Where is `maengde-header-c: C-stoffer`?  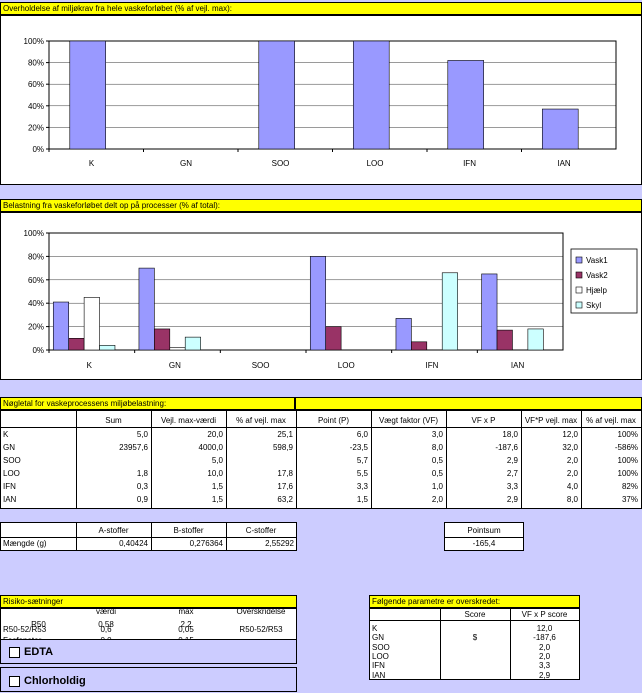 maengde-header-c: C-stoffer is located at coordinates (261, 530).